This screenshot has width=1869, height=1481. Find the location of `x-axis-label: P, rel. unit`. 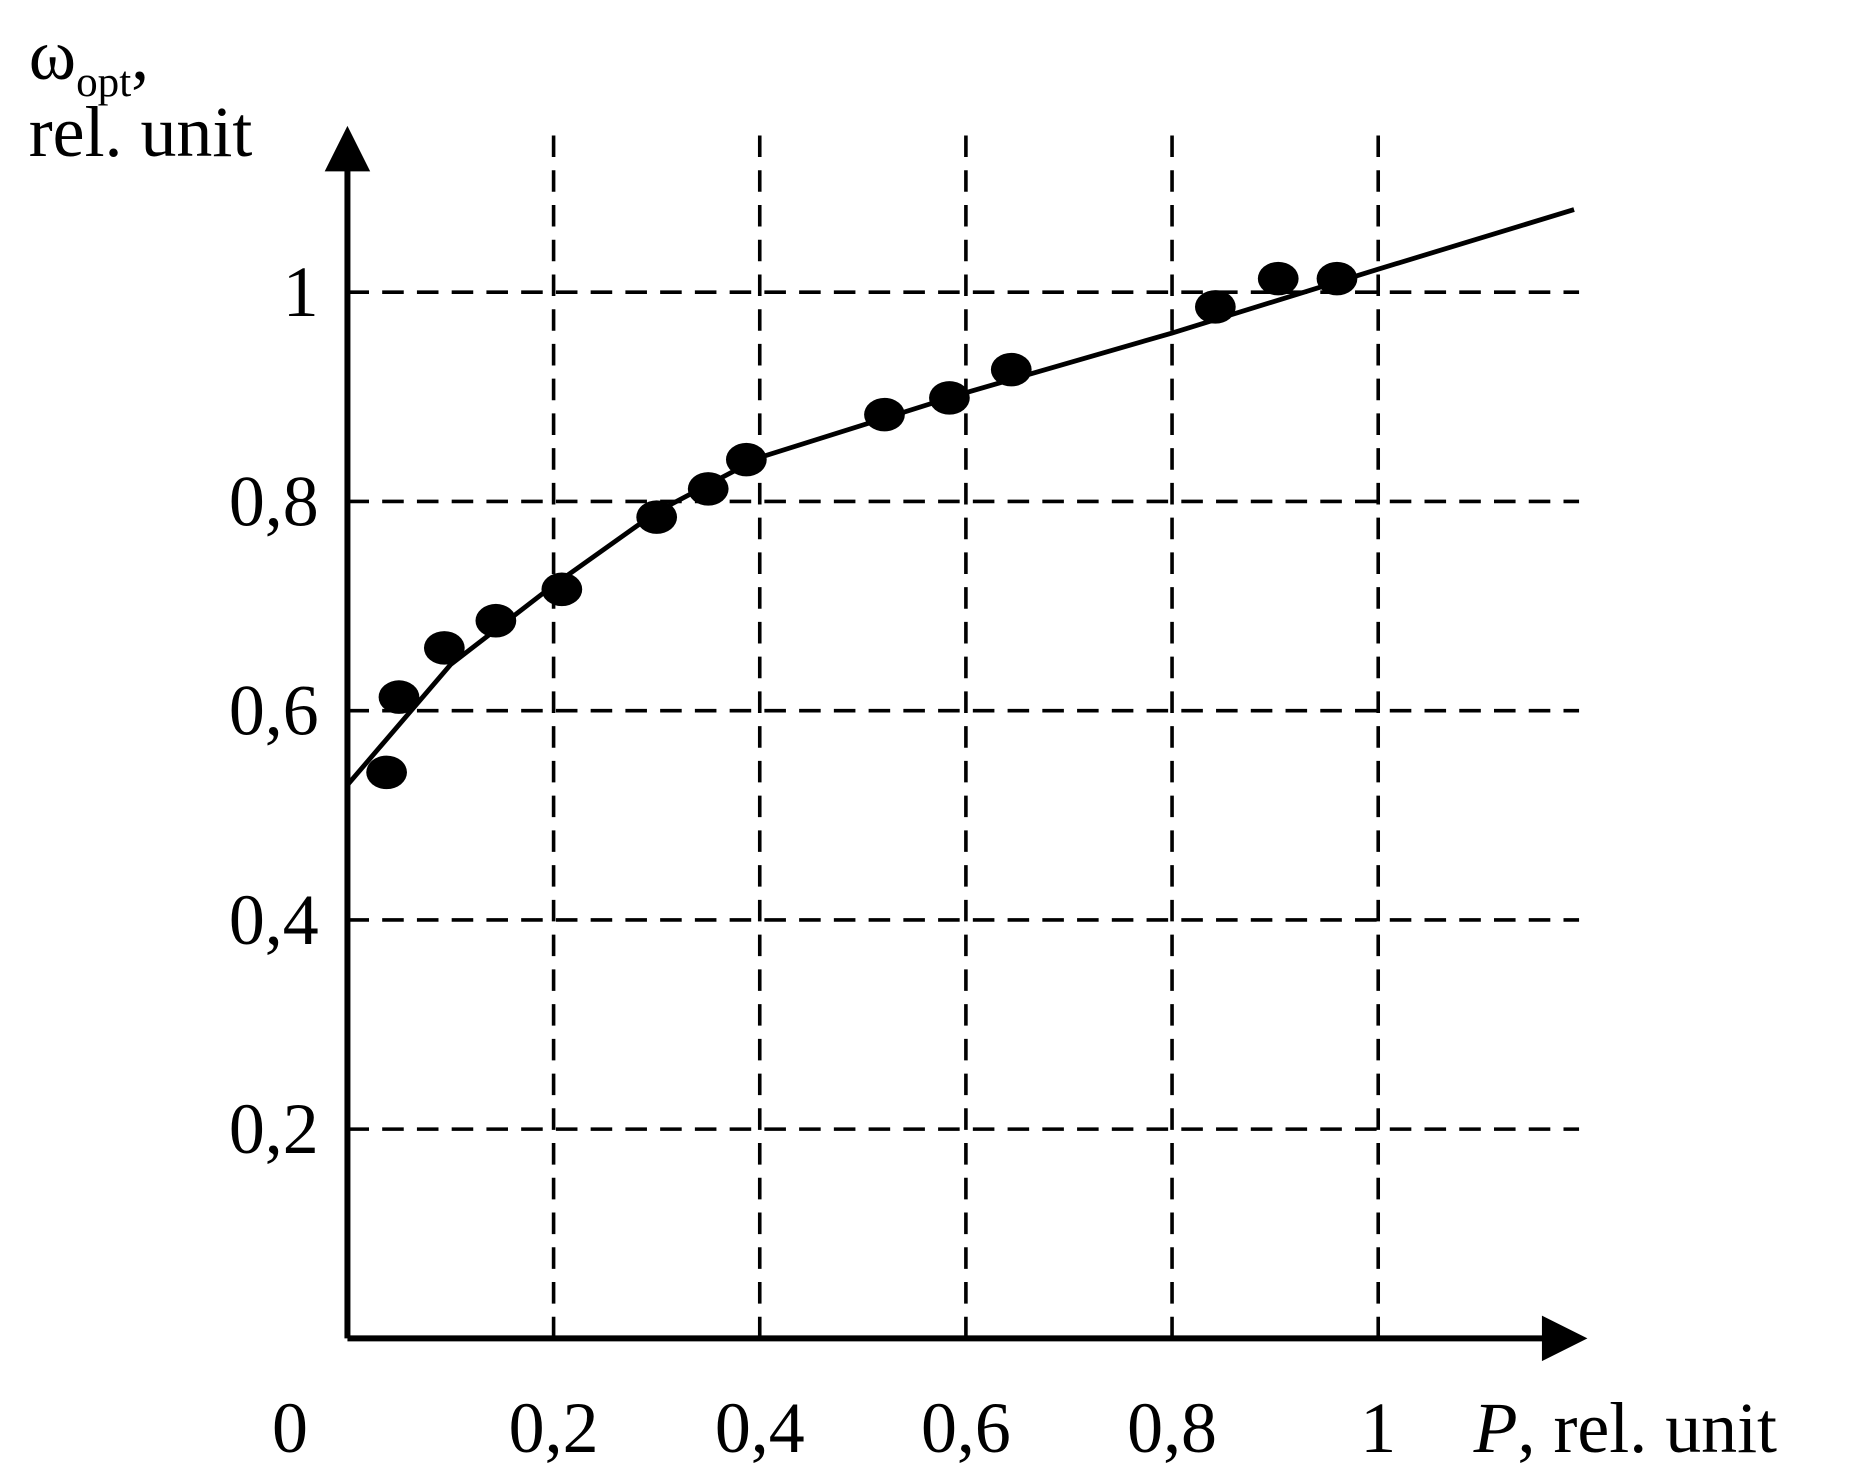

x-axis-label: P, rel. unit is located at coordinates (1625, 1428).